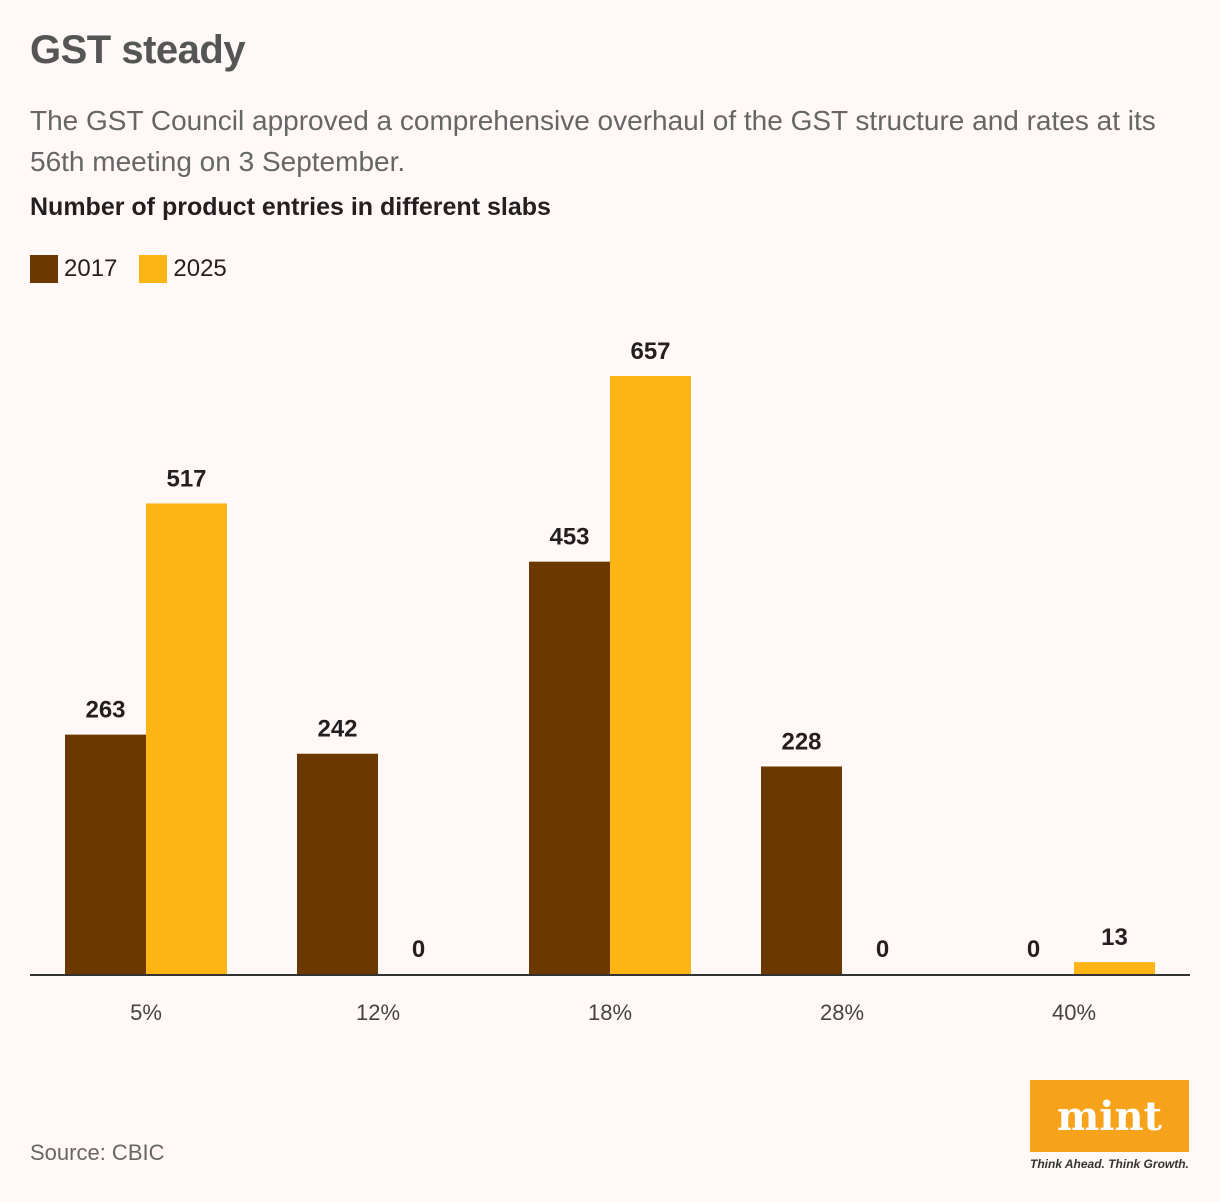  What do you see at coordinates (569, 537) in the screenshot?
I see `data-label-2017-2: 453` at bounding box center [569, 537].